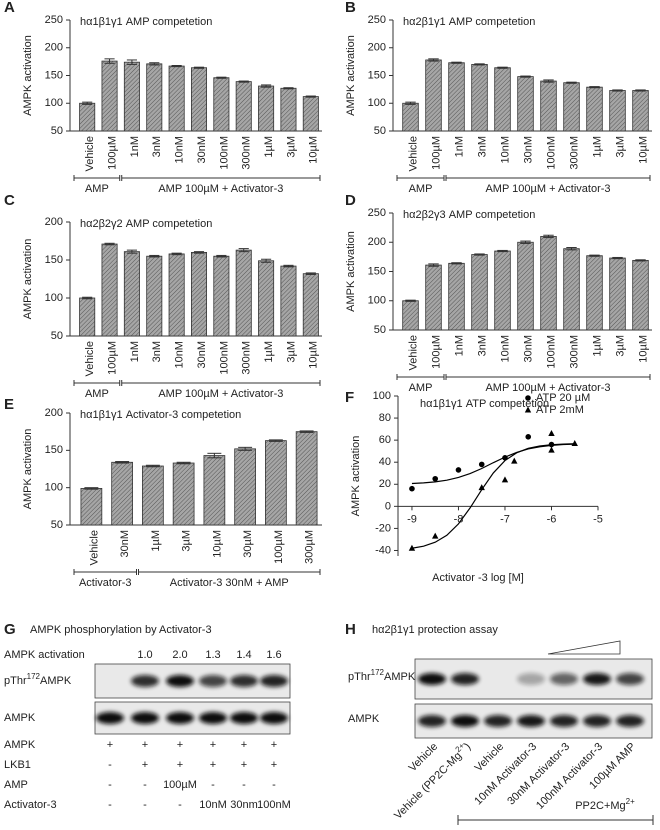  Describe the element at coordinates (412, 519) in the screenshot. I see `x-tick-label: -9` at that location.